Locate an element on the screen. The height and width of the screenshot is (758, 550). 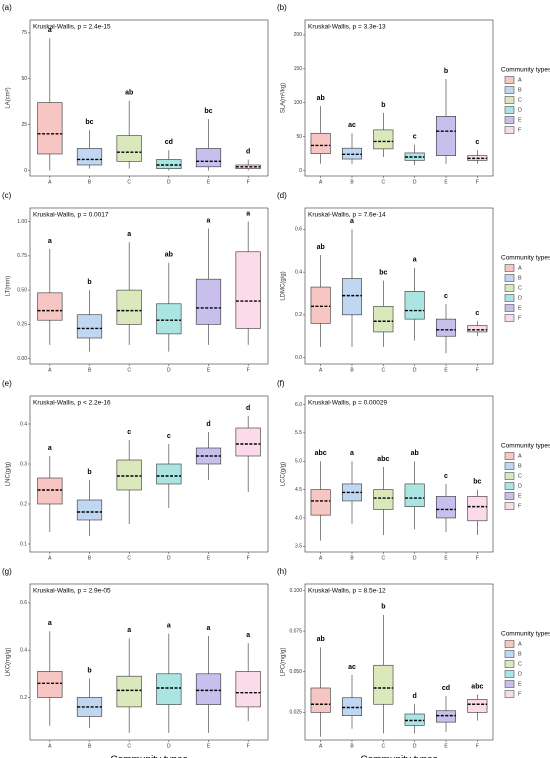
y-tick-label: 0.50 is located at coordinates (22, 290).